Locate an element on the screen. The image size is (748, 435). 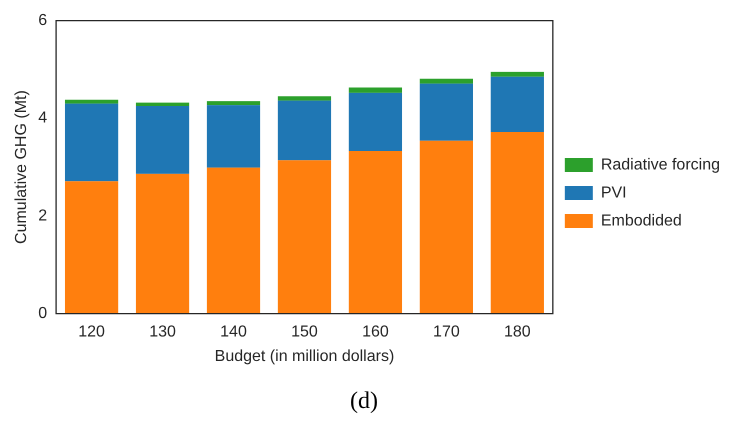
x-tick-label: 180 is located at coordinates (517, 332).